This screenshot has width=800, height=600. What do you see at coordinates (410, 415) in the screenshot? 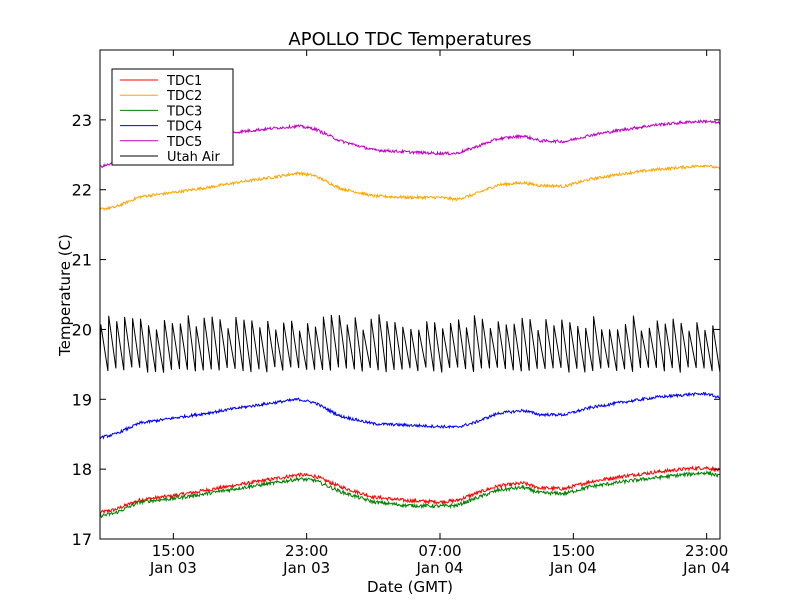
I see `series-line-tdc4` at bounding box center [410, 415].